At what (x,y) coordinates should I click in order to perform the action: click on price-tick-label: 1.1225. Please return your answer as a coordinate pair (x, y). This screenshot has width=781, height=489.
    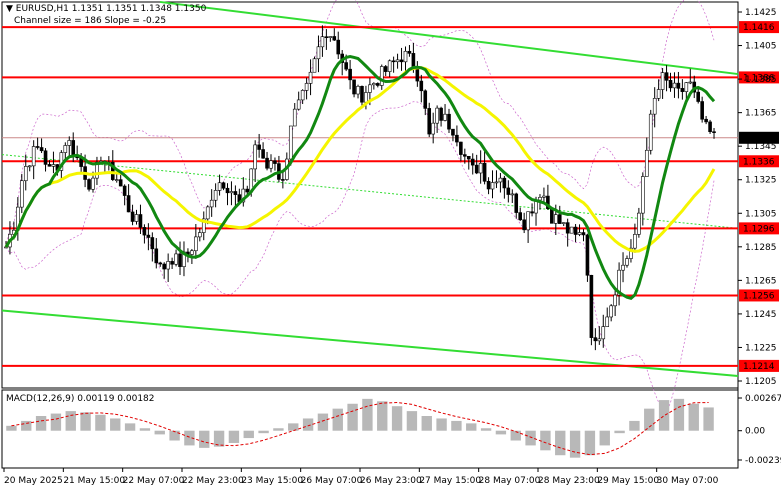
    Looking at the image, I should click on (761, 348).